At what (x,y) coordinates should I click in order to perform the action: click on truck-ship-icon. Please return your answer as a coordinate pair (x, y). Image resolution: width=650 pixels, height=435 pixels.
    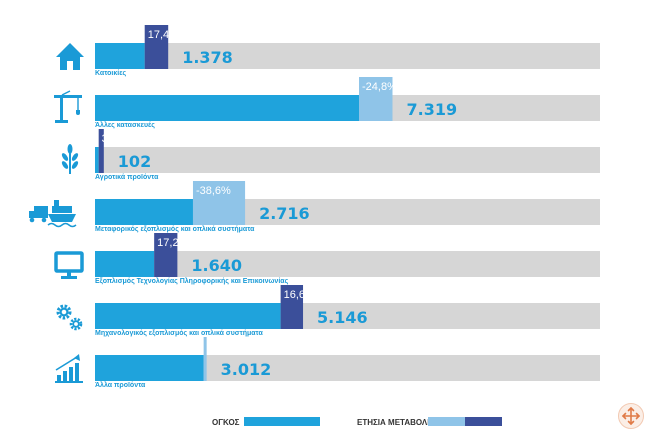
    Looking at the image, I should click on (53, 214).